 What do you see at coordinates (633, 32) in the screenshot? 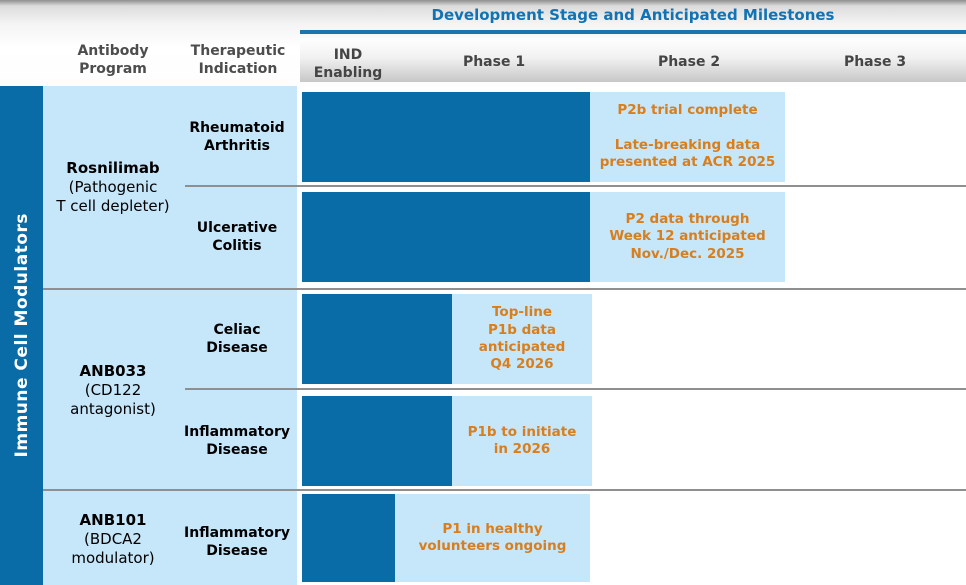
I see `title-underline` at bounding box center [633, 32].